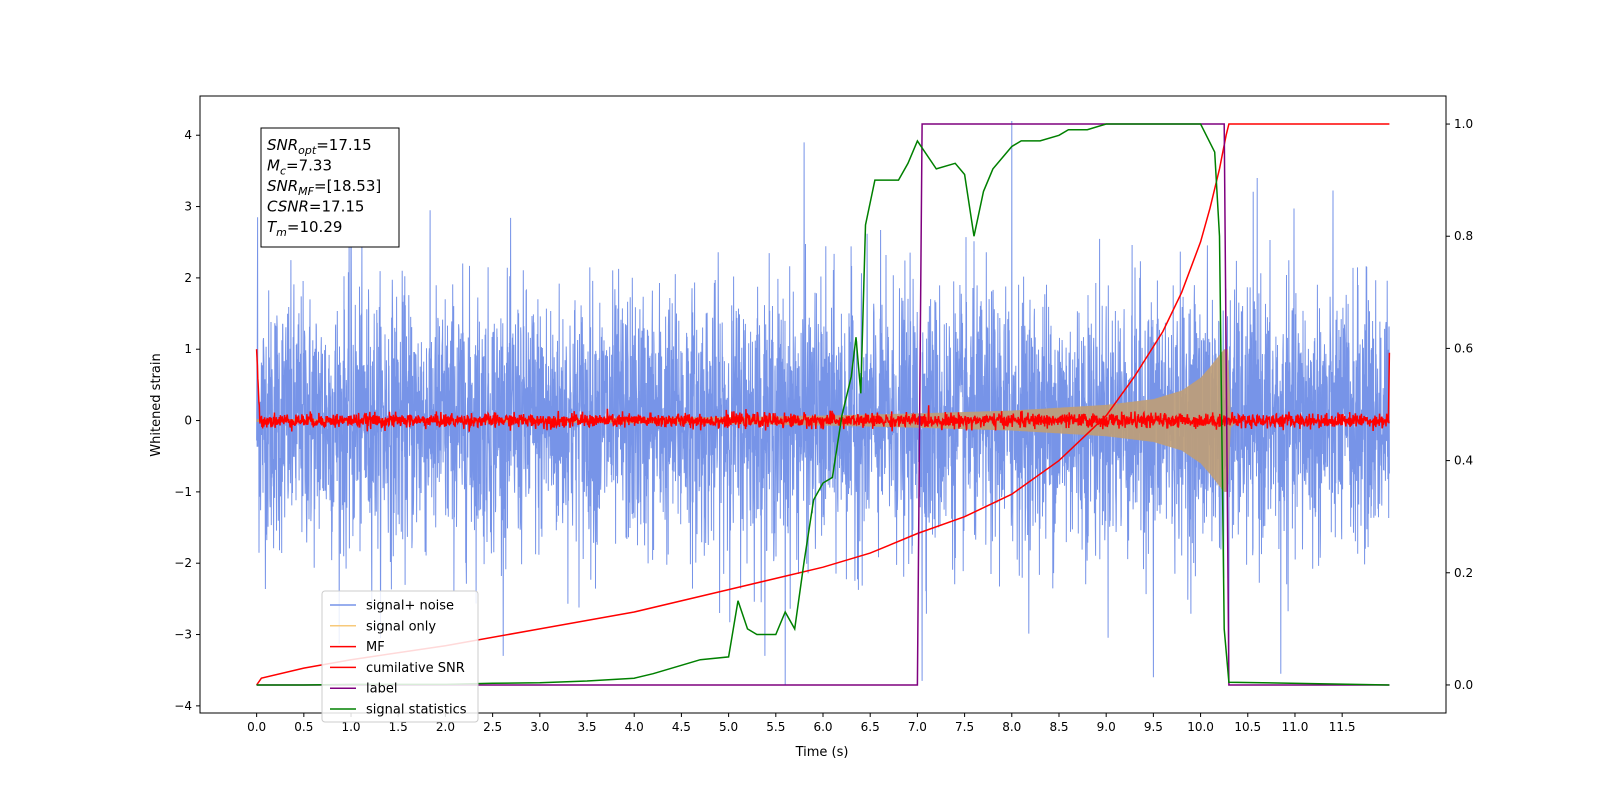  Describe the element at coordinates (324, 187) in the screenshot. I see `annotation-line: SNRMF=[18.53]` at that location.